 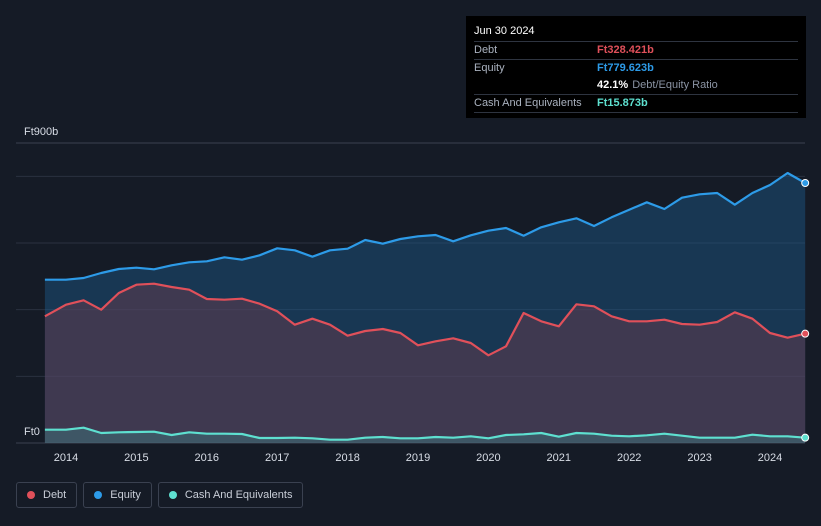 I want to click on tooltip-row-ratio: 42.1% Debt/Equity Ratio, so click(x=636, y=85).